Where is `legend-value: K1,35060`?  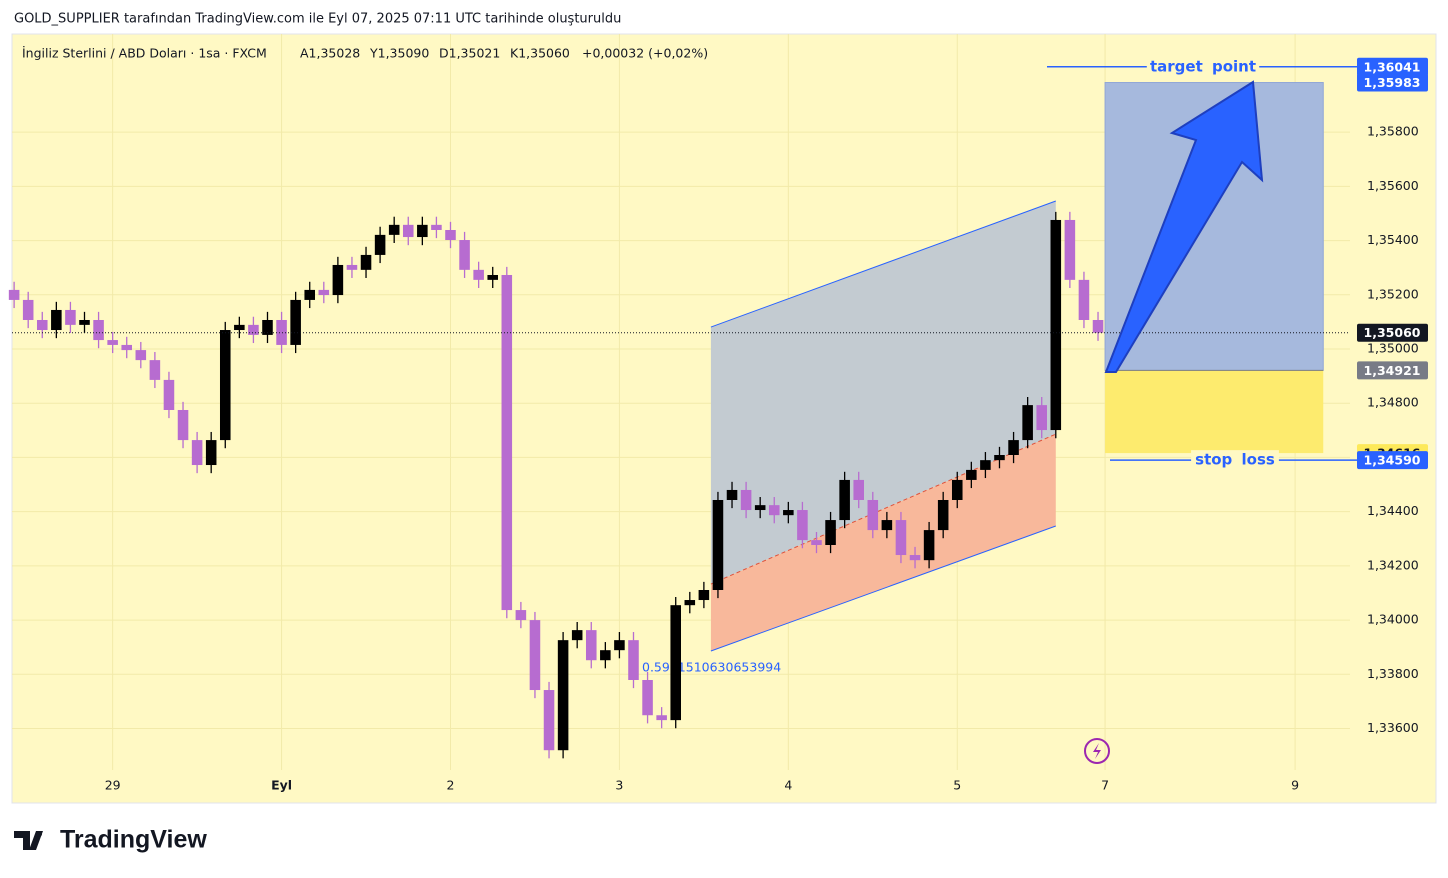 legend-value: K1,35060 is located at coordinates (540, 53).